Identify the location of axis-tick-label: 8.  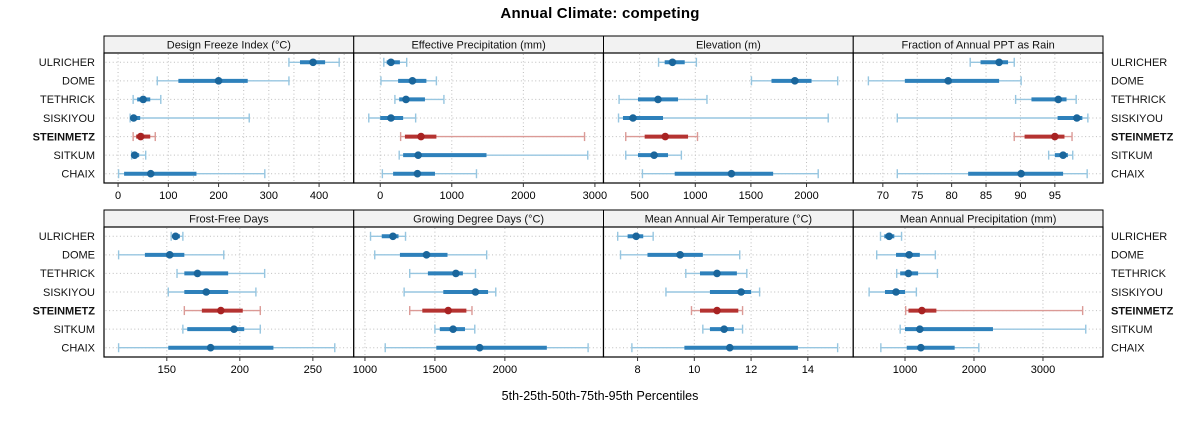
(637, 370).